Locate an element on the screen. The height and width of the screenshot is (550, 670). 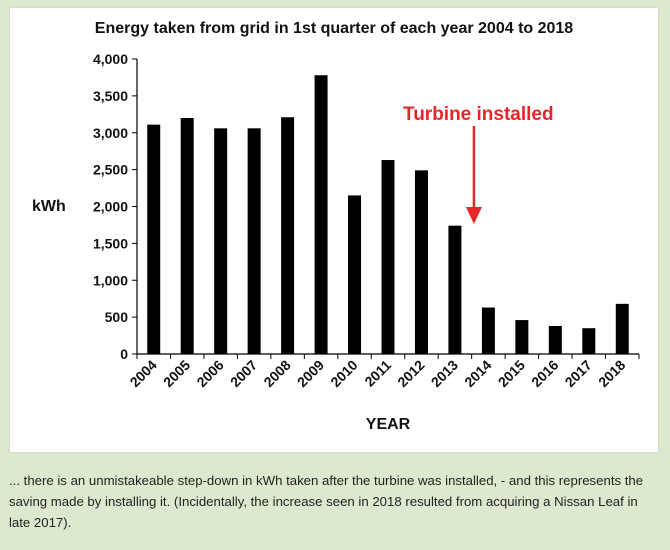
bar-2011 is located at coordinates (388, 257).